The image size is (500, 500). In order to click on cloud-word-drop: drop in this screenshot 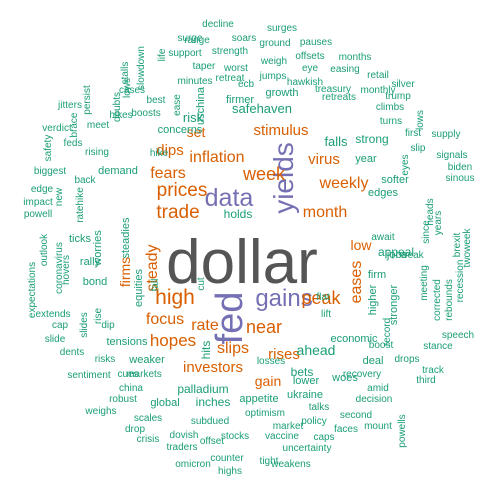, I will do `click(135, 429)`.